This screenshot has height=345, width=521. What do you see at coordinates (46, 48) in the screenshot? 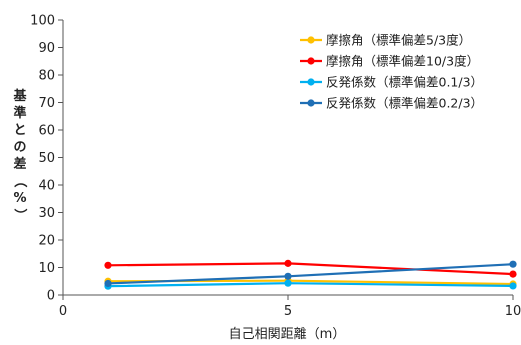
I see `y-tick-label: 90` at bounding box center [46, 48].